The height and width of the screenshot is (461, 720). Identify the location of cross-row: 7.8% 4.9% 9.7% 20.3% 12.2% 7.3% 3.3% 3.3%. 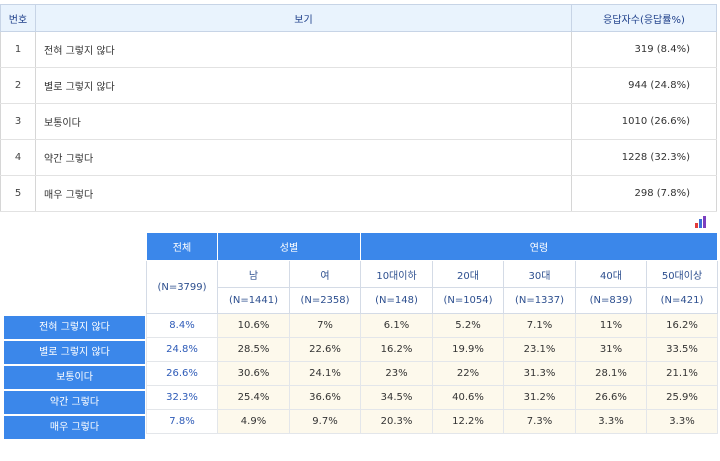
(432, 421).